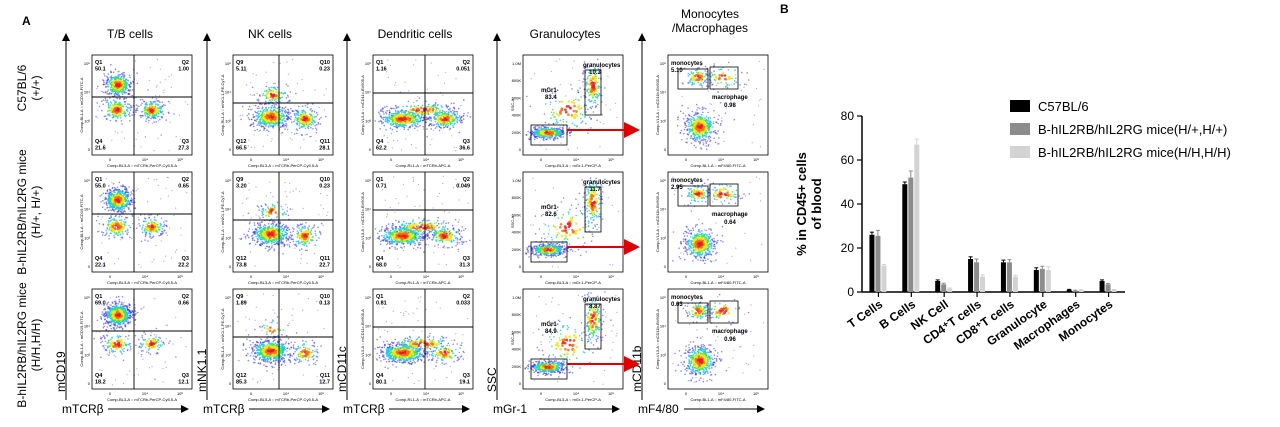 The width and height of the screenshot is (1280, 427). I want to click on plot-tick-y: 10⁴, so click(368, 92).